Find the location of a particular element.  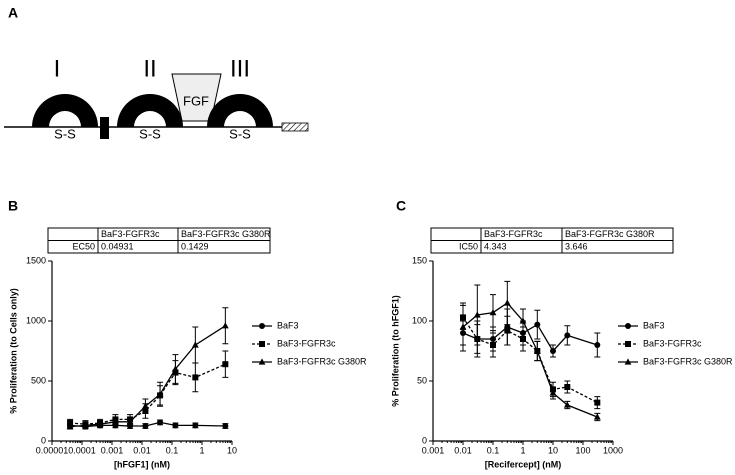

x-tick-label: 0.00001 is located at coordinates (52, 450).